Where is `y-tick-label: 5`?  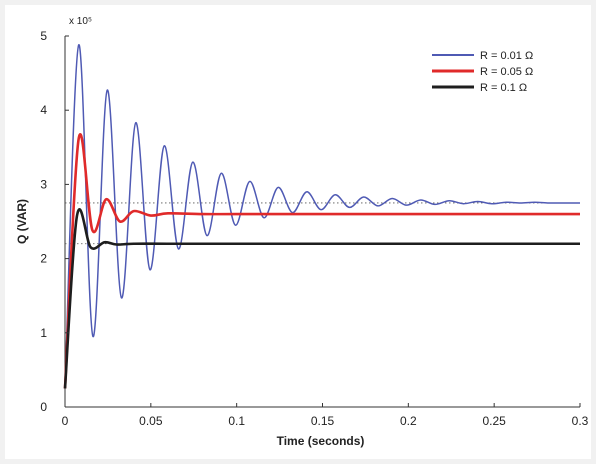 y-tick-label: 5 is located at coordinates (43, 36).